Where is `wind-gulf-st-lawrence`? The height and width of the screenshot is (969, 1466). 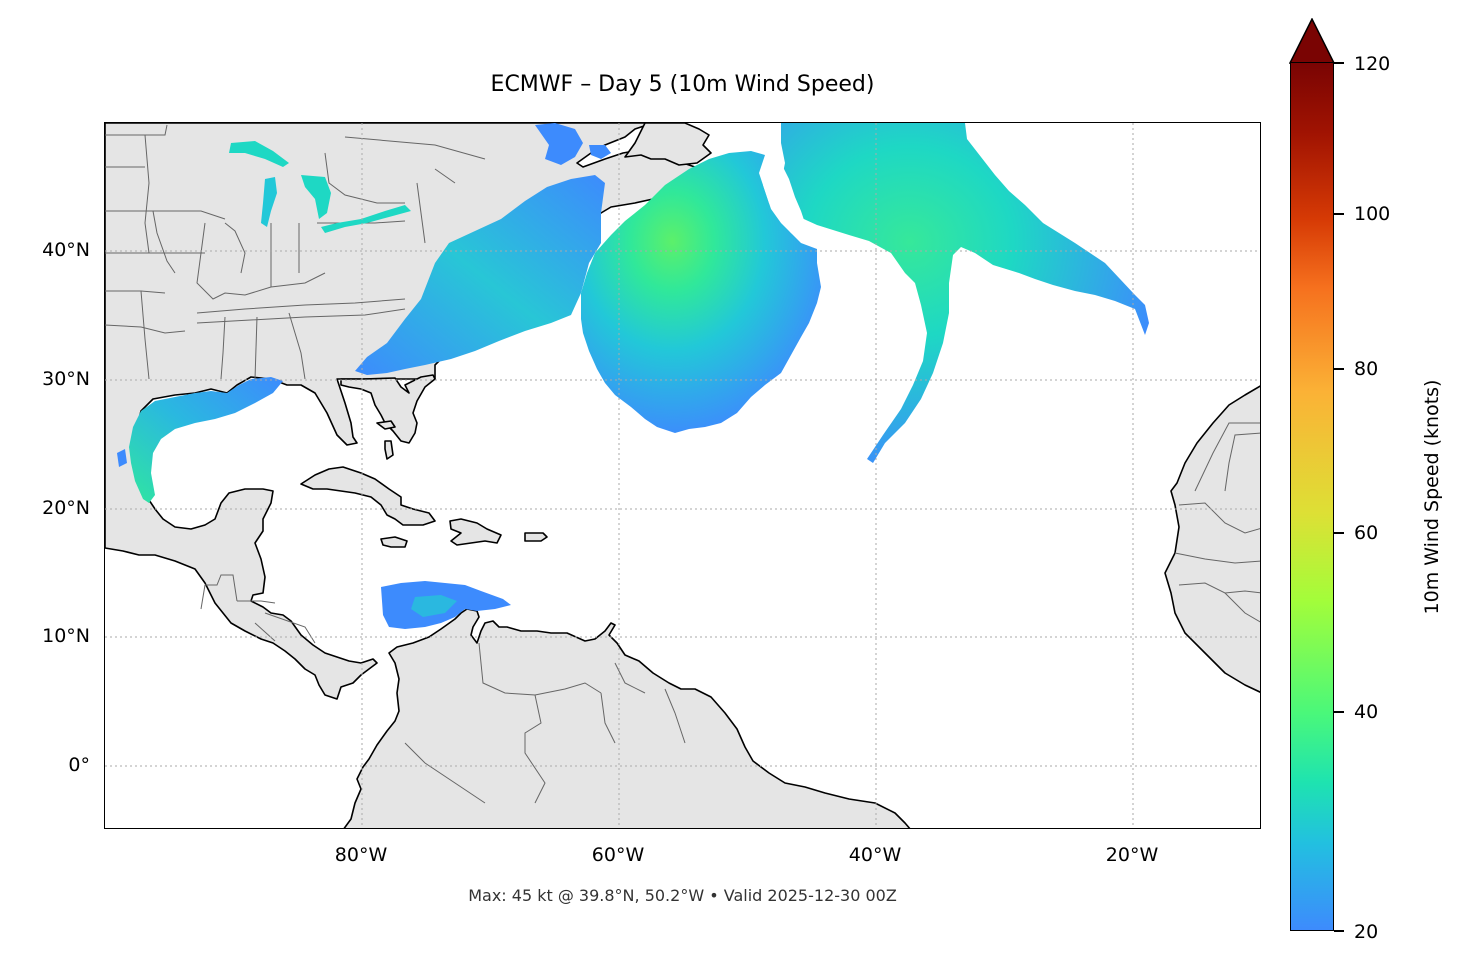
wind-gulf-st-lawrence is located at coordinates (559, 144).